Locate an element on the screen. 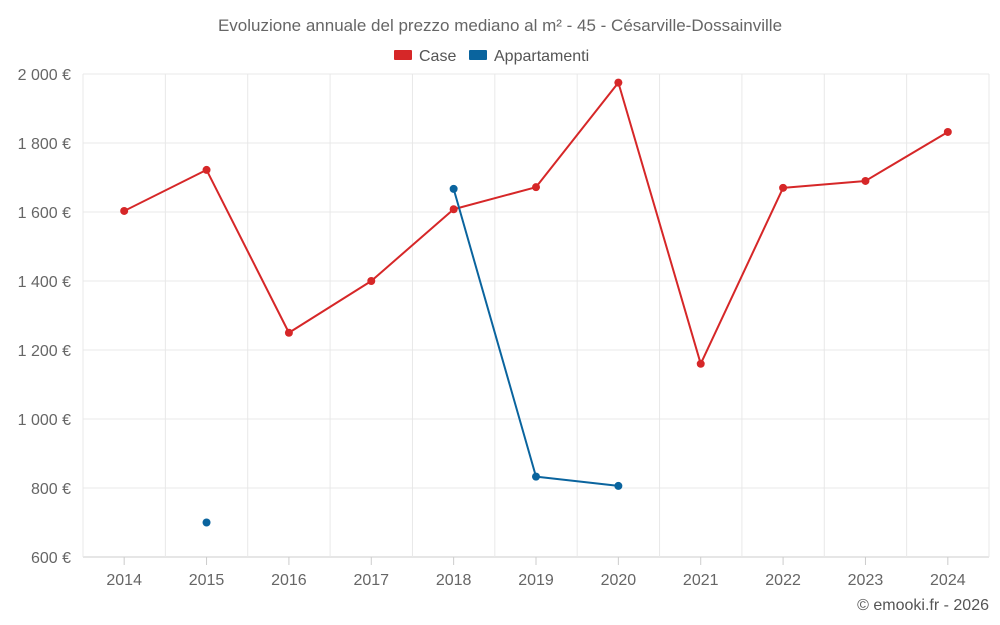 This screenshot has height=625, width=1000. y-tick-label: 1 800 € is located at coordinates (44, 144).